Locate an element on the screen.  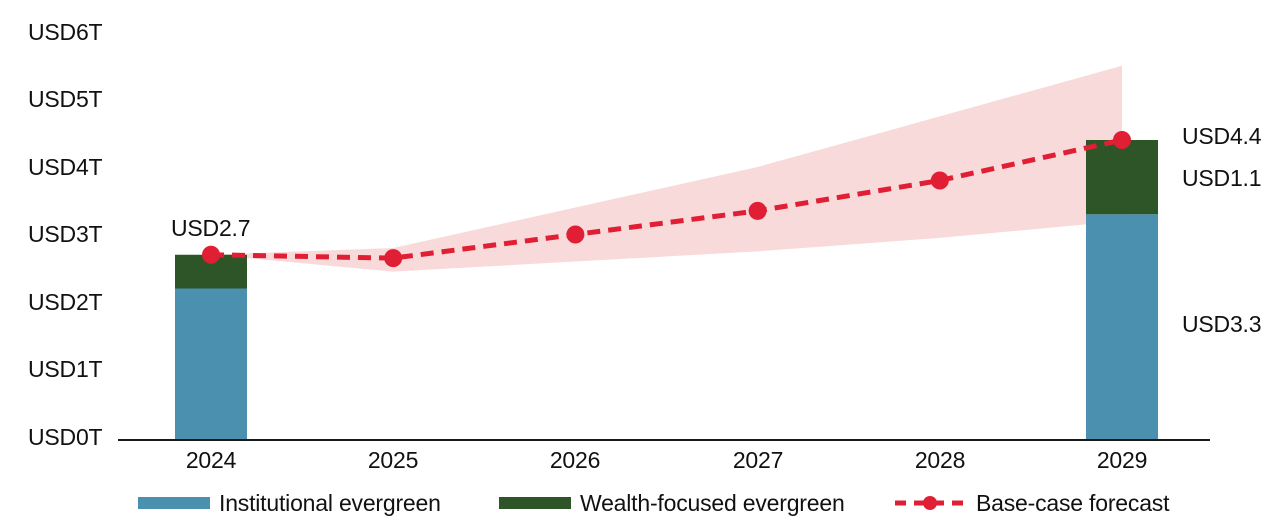
legend-item-institutional: Institutional evergreen is located at coordinates (289, 503).